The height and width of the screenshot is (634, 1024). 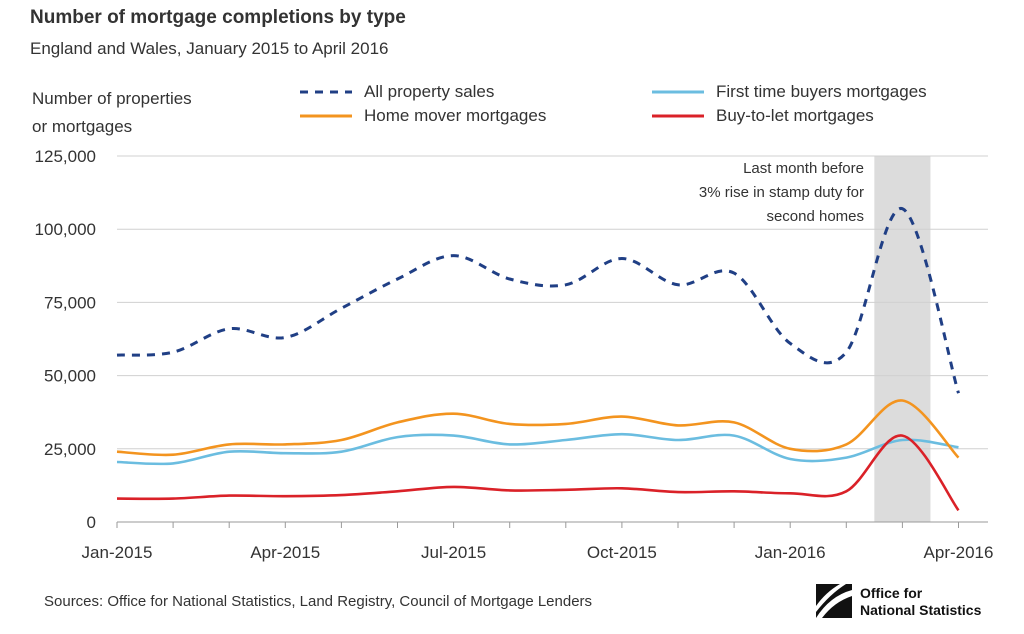 I want to click on series-line-home-mover-mortgages, so click(x=538, y=429).